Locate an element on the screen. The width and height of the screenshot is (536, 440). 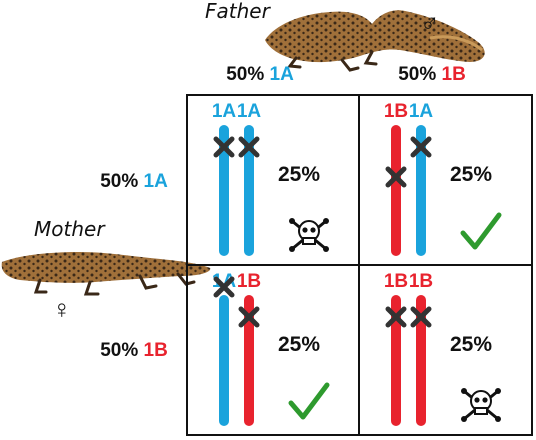
row-header-mother-1A: 50% 1A is located at coordinates (134, 181).